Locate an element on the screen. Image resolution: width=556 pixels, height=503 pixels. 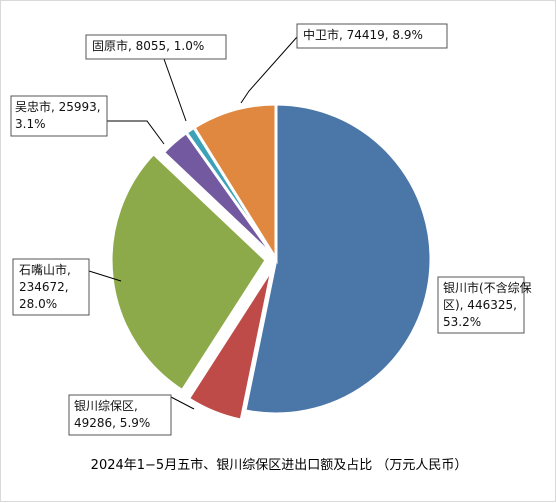
data-label: 中卫市, 74419, 8.9% is located at coordinates (372, 36).